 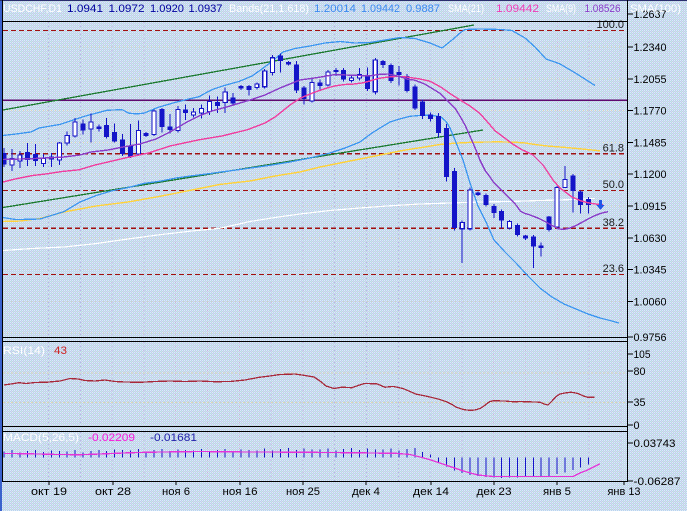 What do you see at coordinates (466, 9) in the screenshot?
I see `svg-text: SMA(21)` at bounding box center [466, 9].